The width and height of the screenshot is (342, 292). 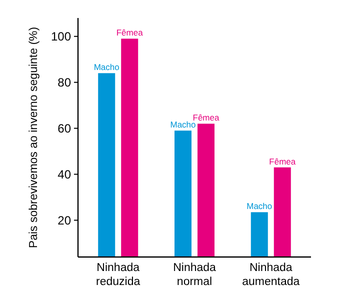 I want to click on series-label: Macho, so click(x=259, y=206).